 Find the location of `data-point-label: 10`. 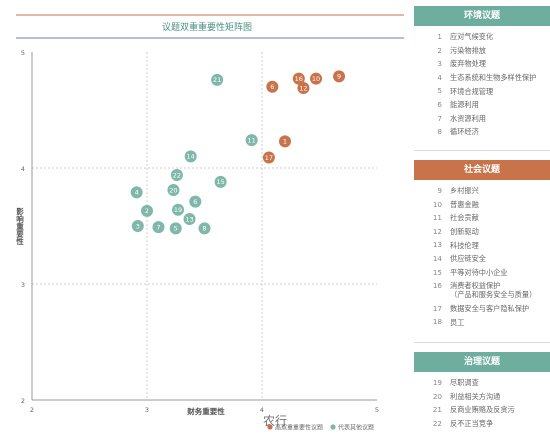

data-point-label: 10 is located at coordinates (316, 79).